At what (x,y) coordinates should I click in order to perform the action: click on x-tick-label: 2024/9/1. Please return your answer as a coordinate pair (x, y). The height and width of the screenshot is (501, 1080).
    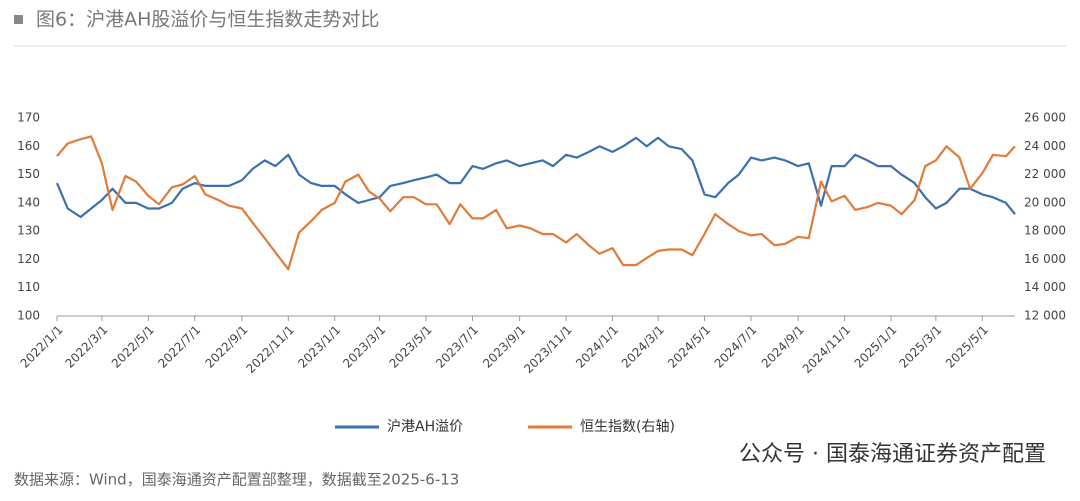
    Looking at the image, I should click on (783, 347).